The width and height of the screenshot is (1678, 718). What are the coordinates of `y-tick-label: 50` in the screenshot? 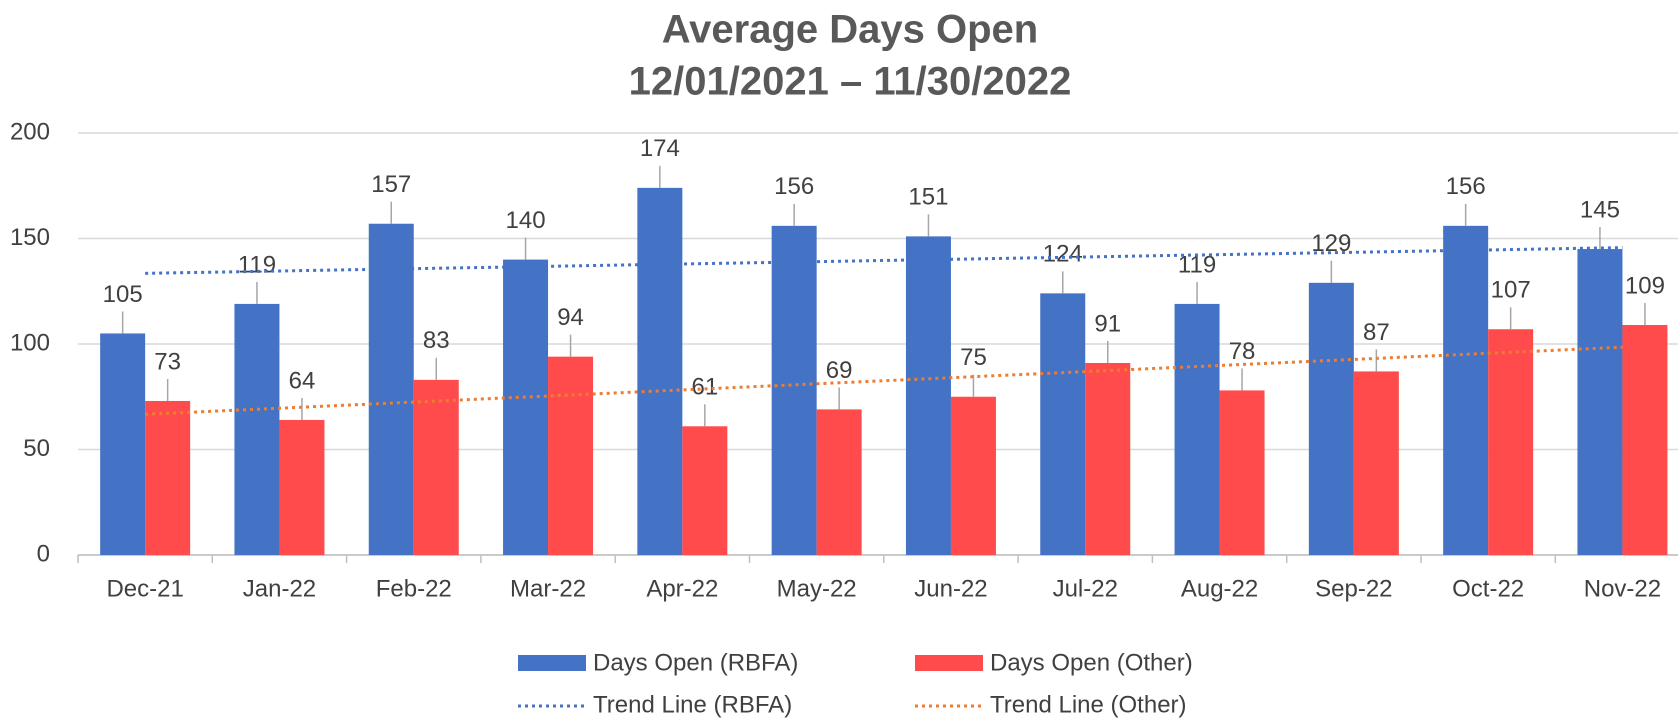 It's located at (36, 448).